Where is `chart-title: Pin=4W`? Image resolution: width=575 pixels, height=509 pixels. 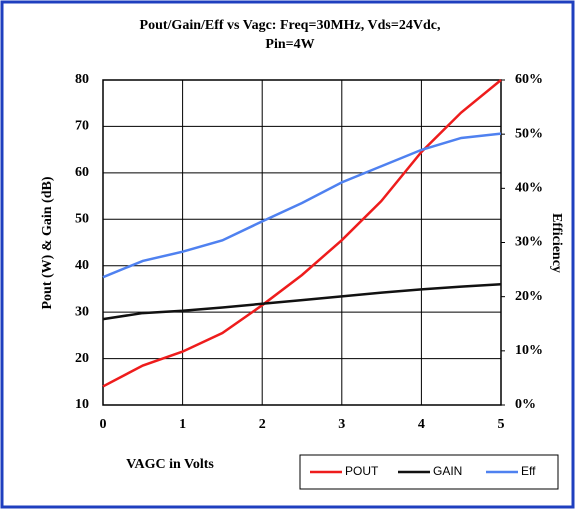
chart-title: Pin=4W is located at coordinates (289, 44).